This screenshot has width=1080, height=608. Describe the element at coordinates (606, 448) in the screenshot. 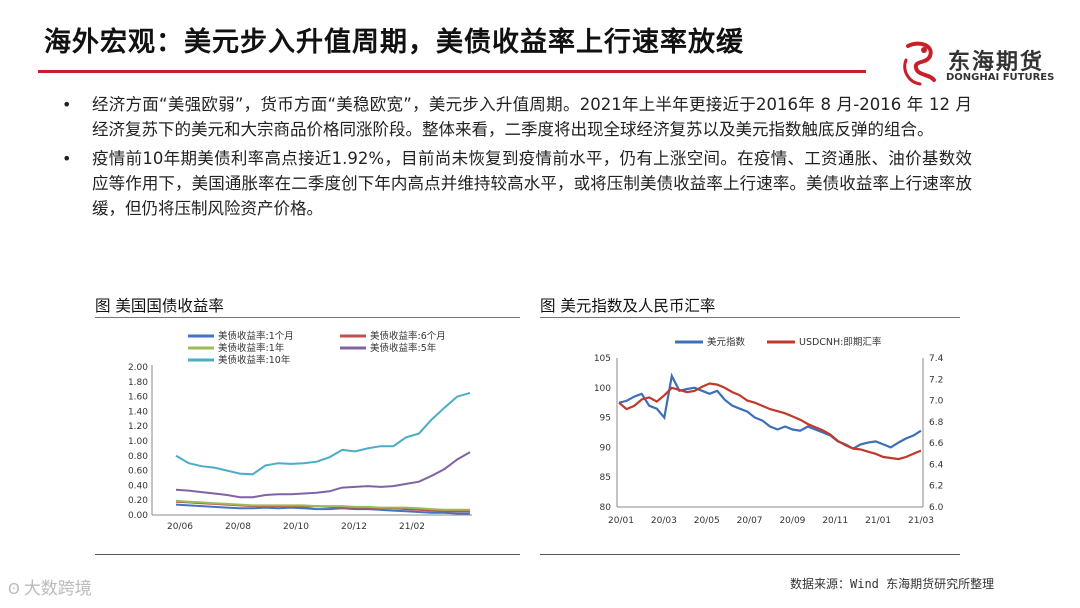

I see `y-left-tick-label: 90` at that location.